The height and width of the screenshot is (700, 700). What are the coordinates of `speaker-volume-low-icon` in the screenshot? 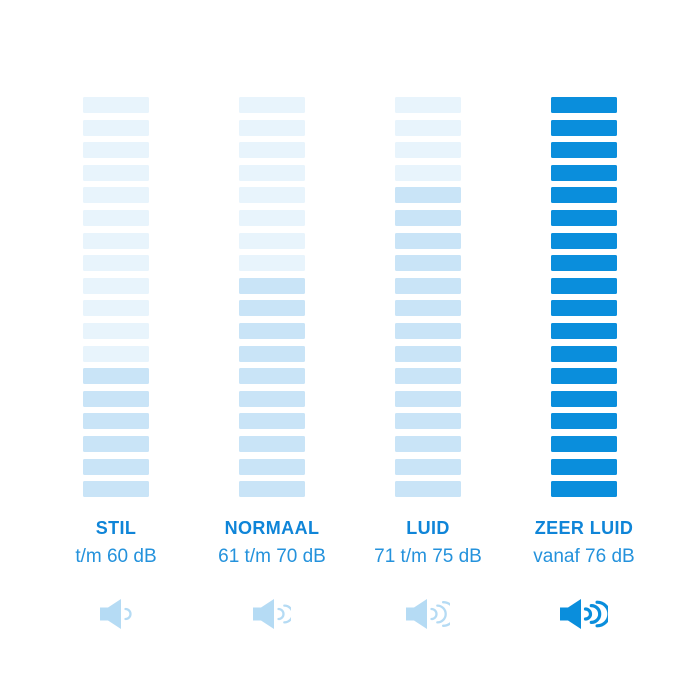 It's located at (116, 614).